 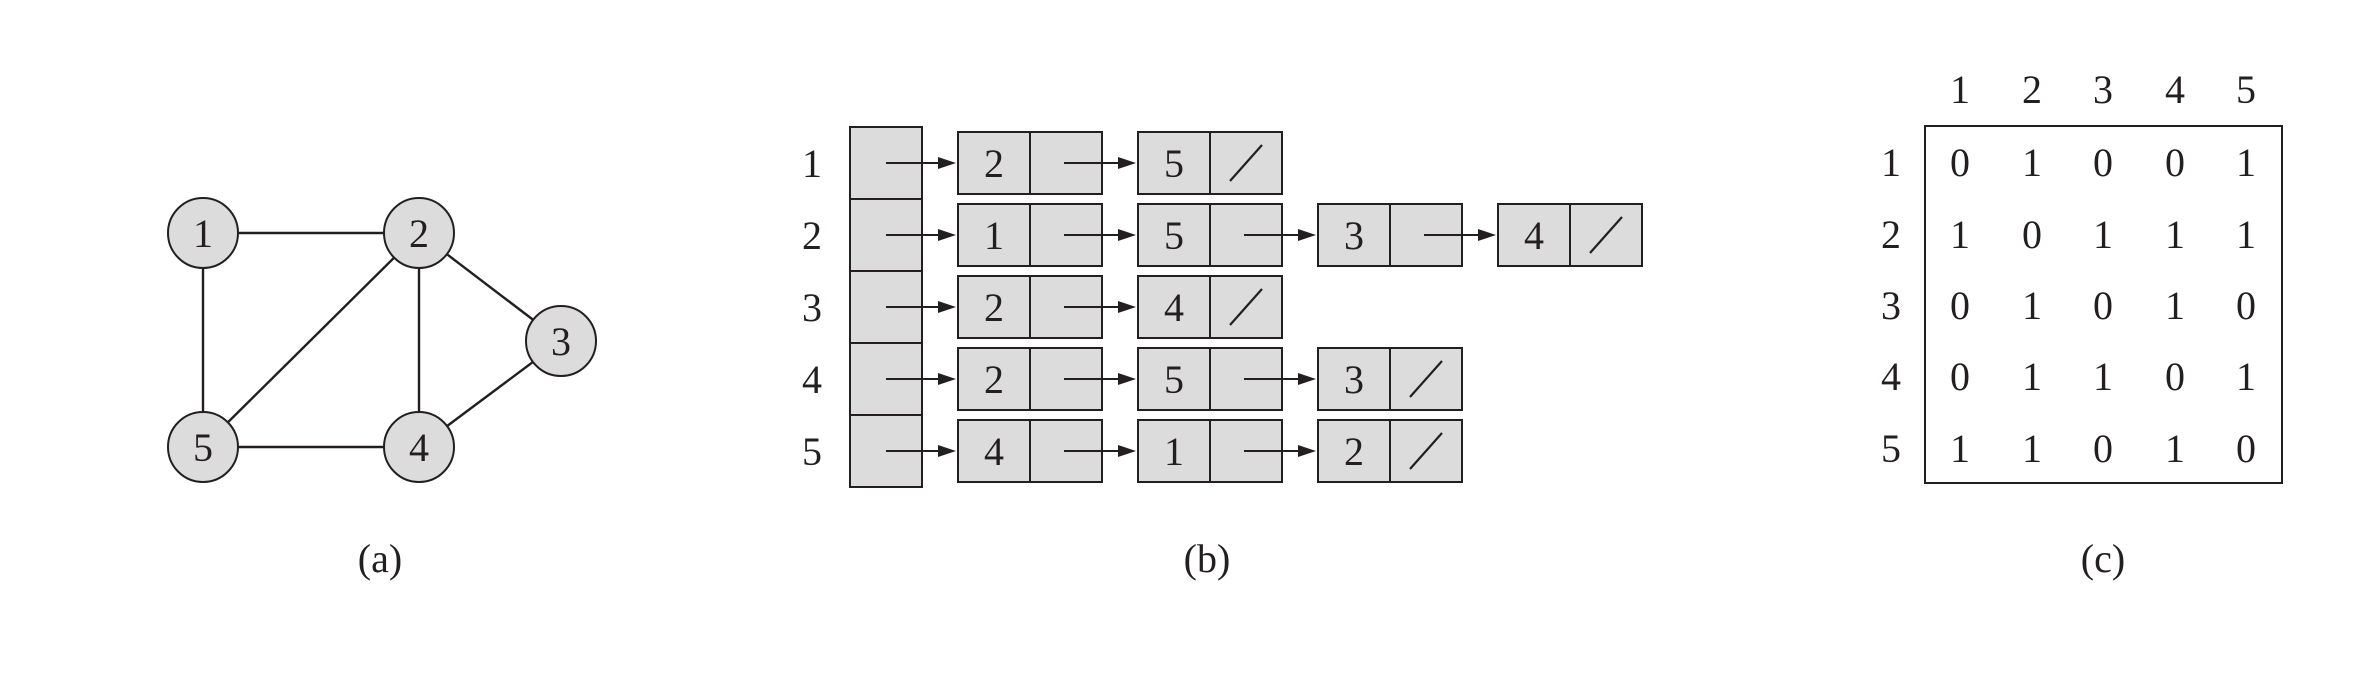 I want to click on adjacency-matrix: 1 2 3 4 5 1 2 3 4 5 0 1 0 0 1 1 0 1 1 1 0 1 0 1 0 0 1 1 0 1 1 1 0 1 0, so click(x=2068, y=269).